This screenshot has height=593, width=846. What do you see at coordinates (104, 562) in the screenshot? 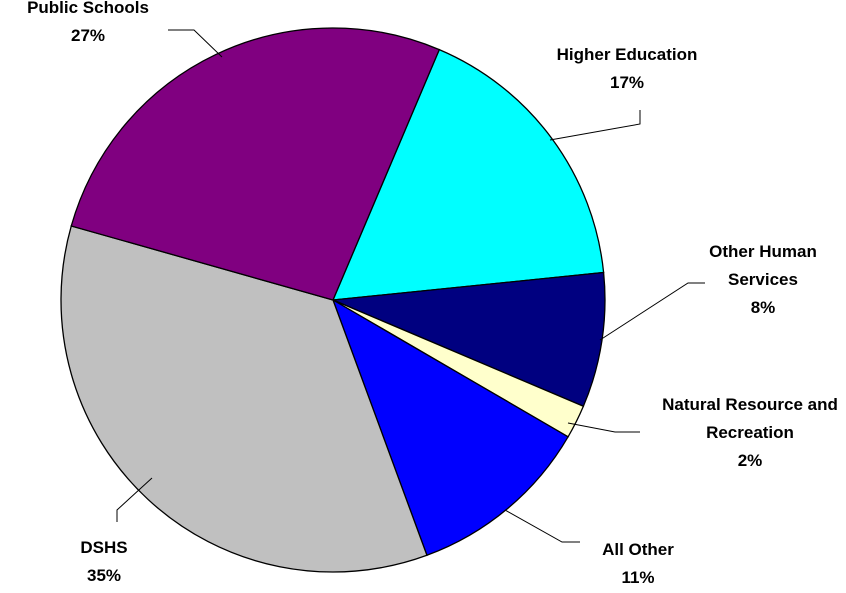
I see `slice-label: DSHS 35%` at bounding box center [104, 562].